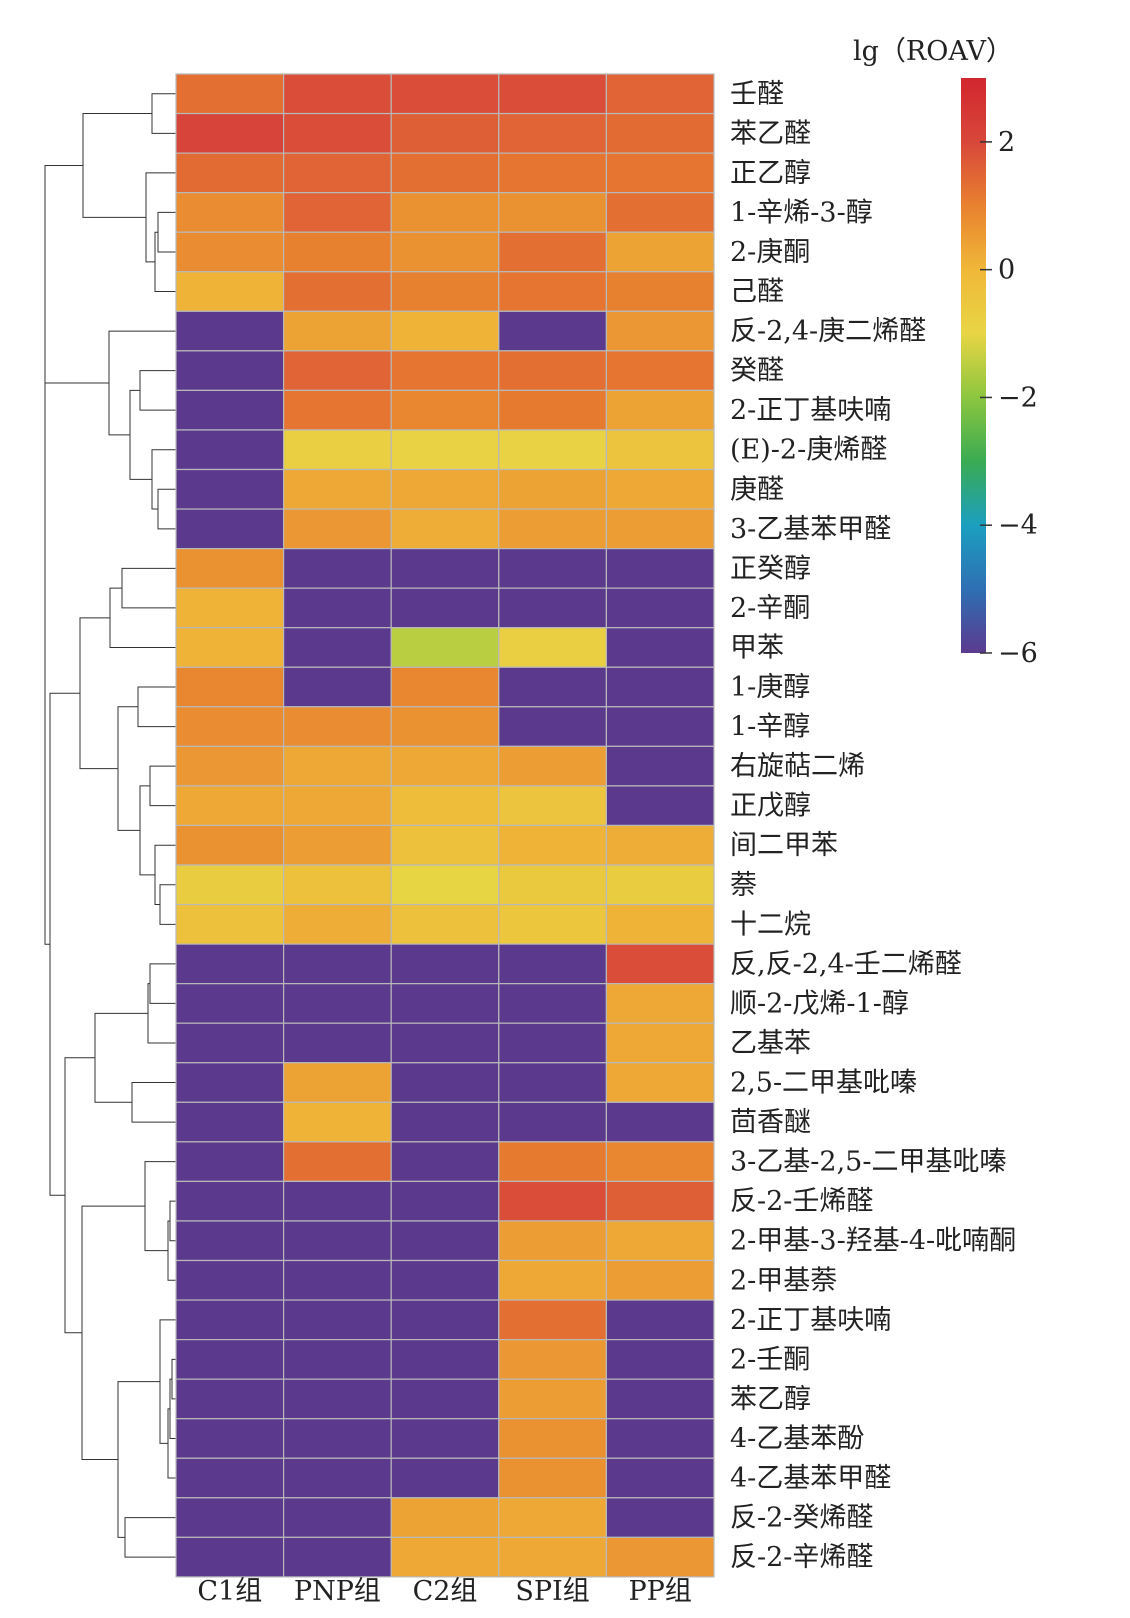 This screenshot has height=1618, width=1130. Describe the element at coordinates (945, 352) in the screenshot. I see `colorbar: lg（ROAV） 2 0 −2 −4 −6` at that location.